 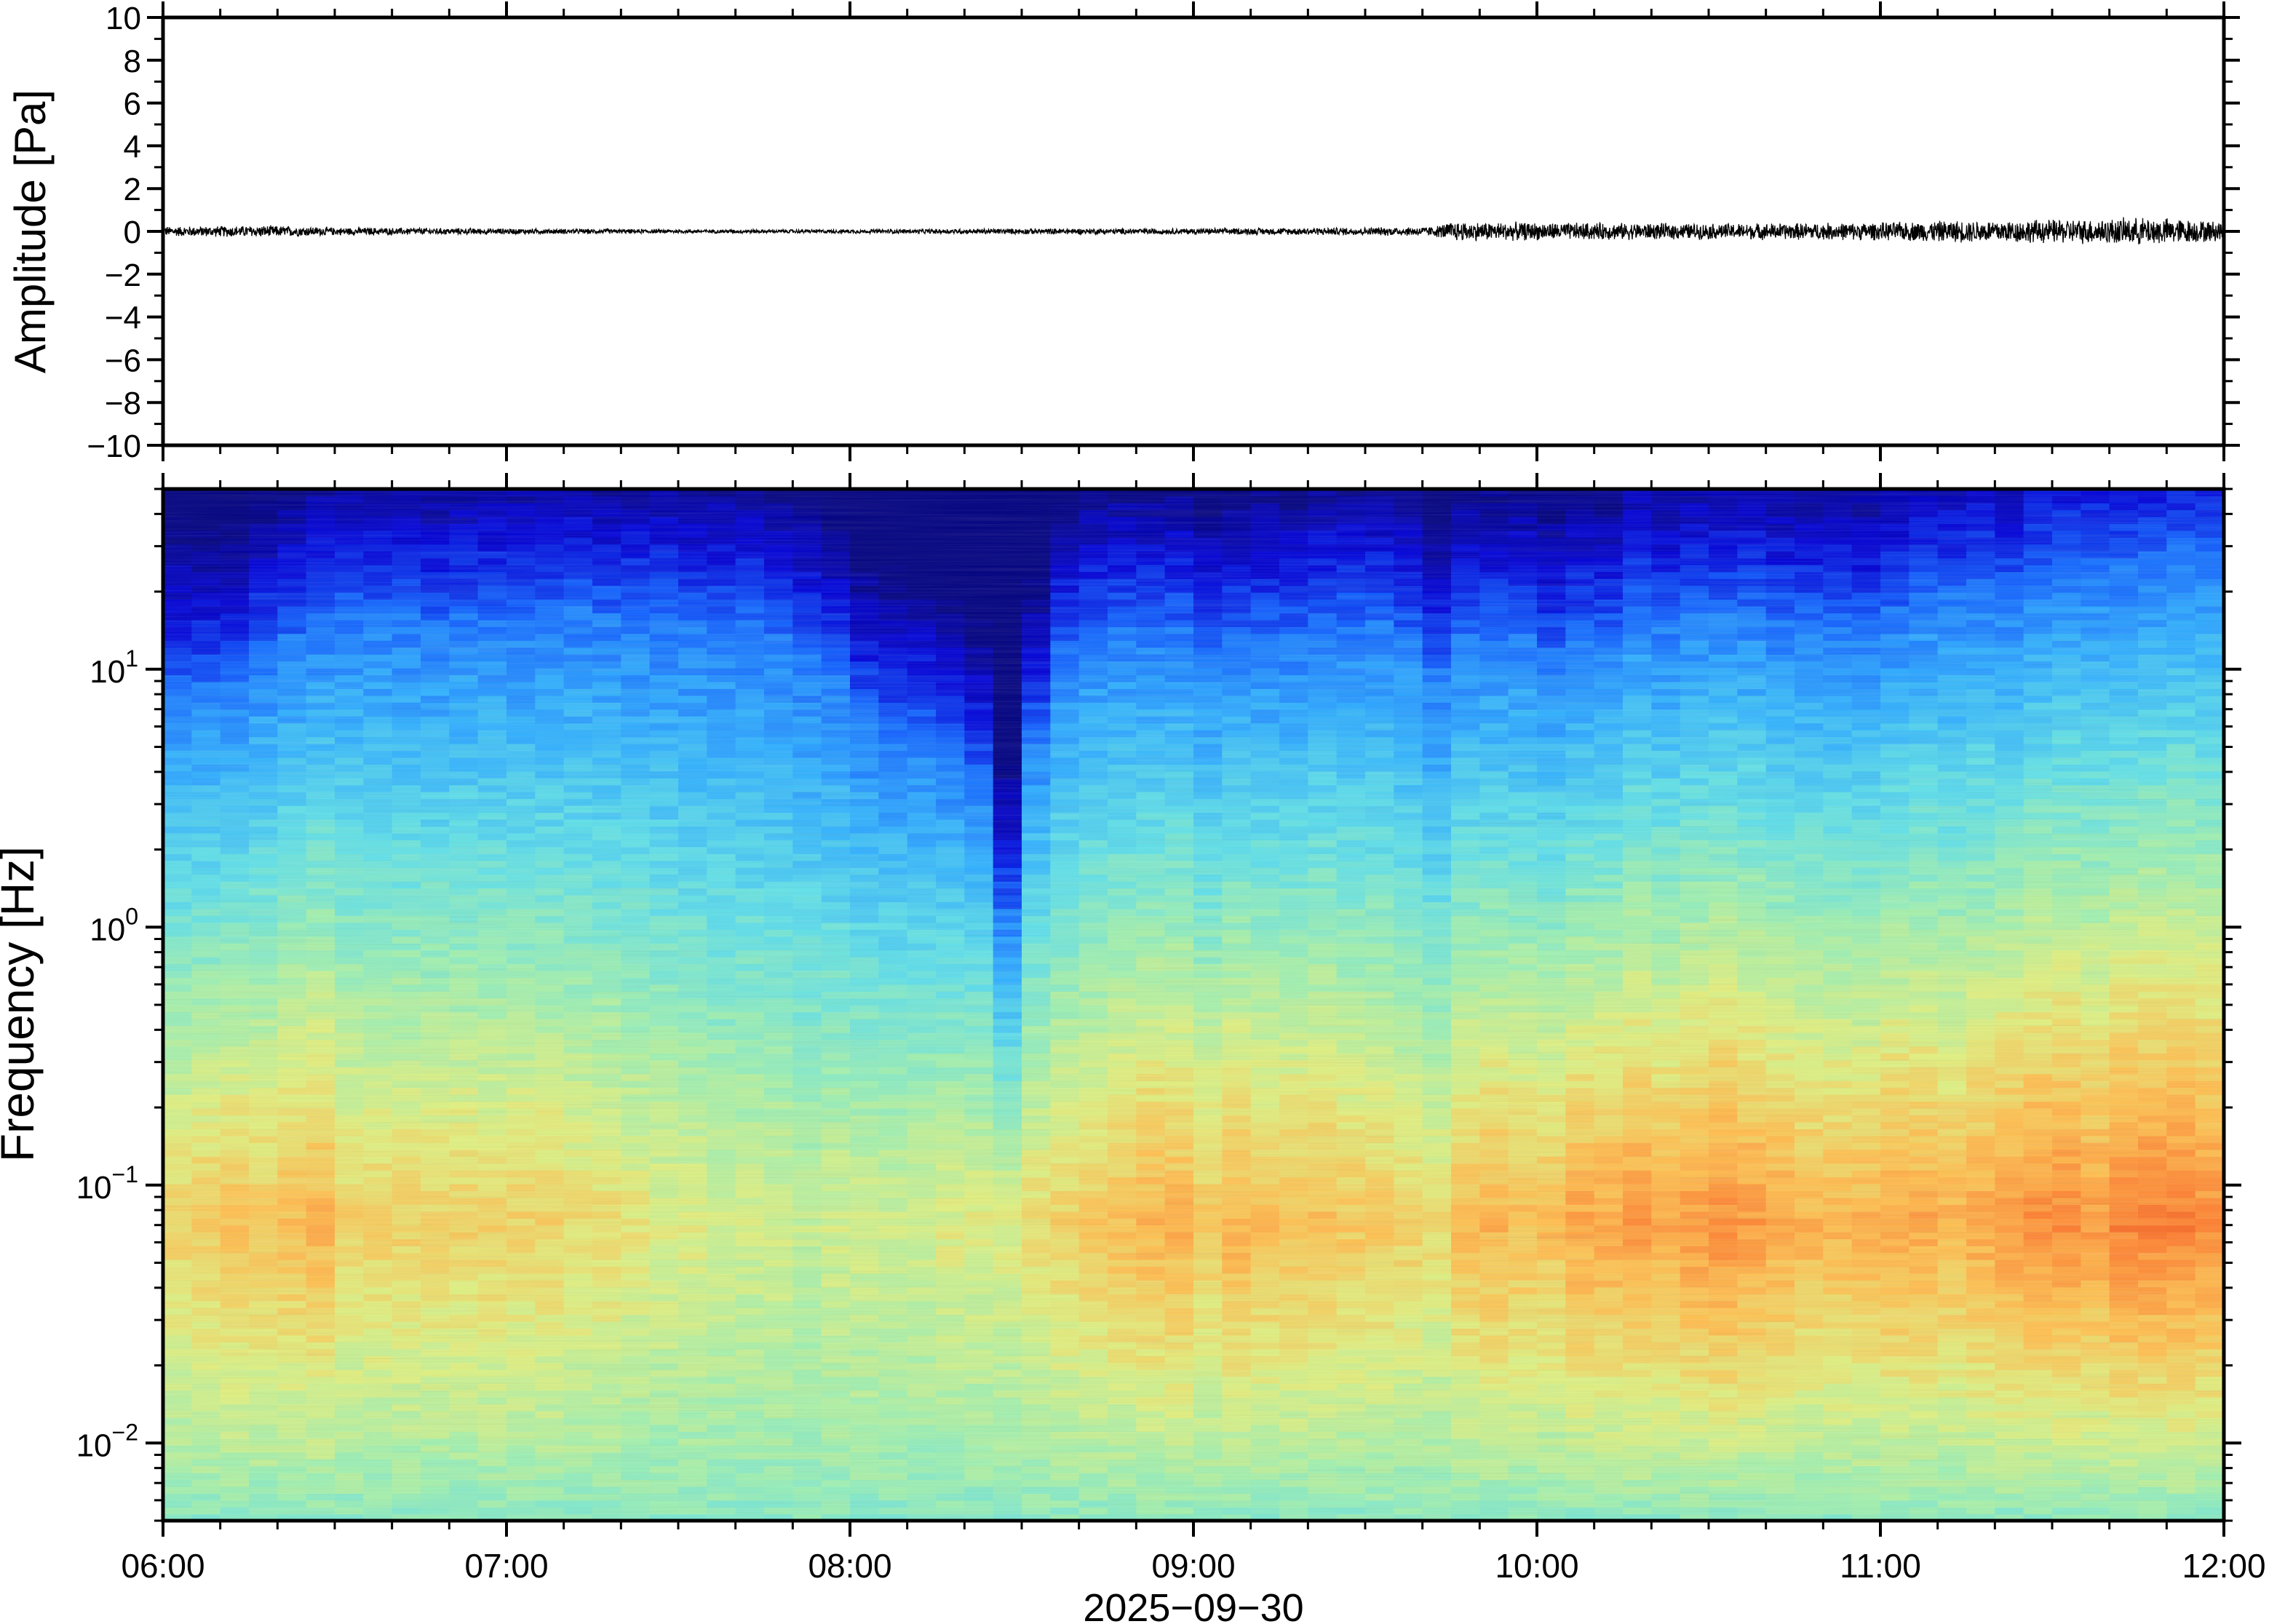 I want to click on amp-y-tick-label: −2, so click(x=123, y=275).